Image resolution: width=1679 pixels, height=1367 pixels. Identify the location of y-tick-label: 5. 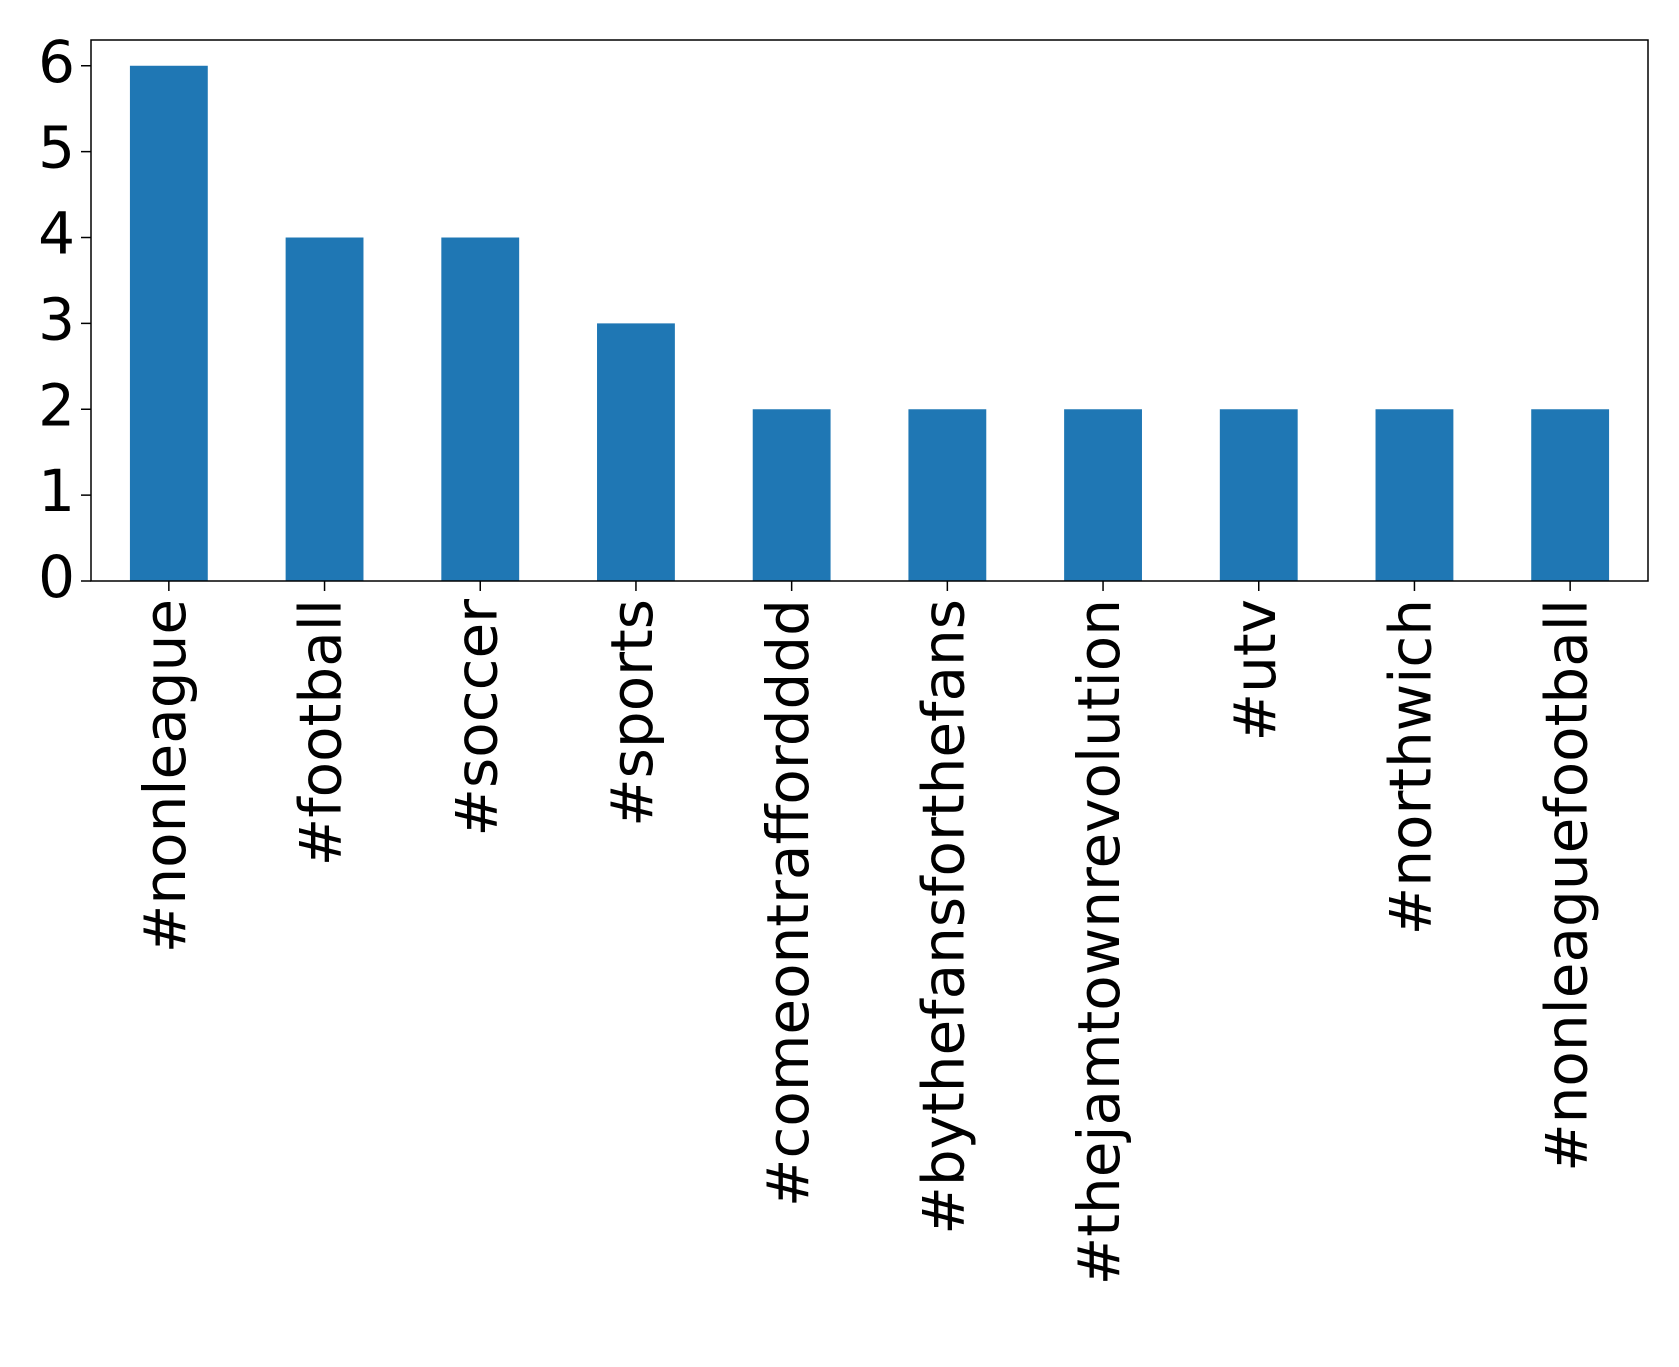
(56, 148).